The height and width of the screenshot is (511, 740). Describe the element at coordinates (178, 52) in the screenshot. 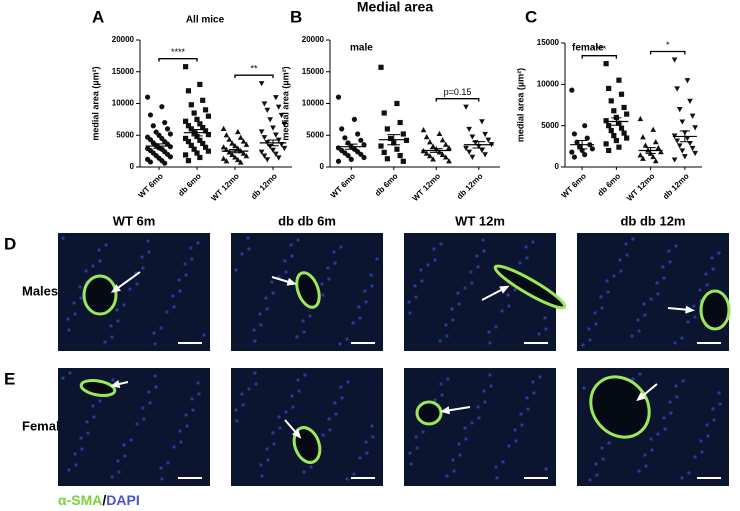

I see `significance-label: ****` at that location.